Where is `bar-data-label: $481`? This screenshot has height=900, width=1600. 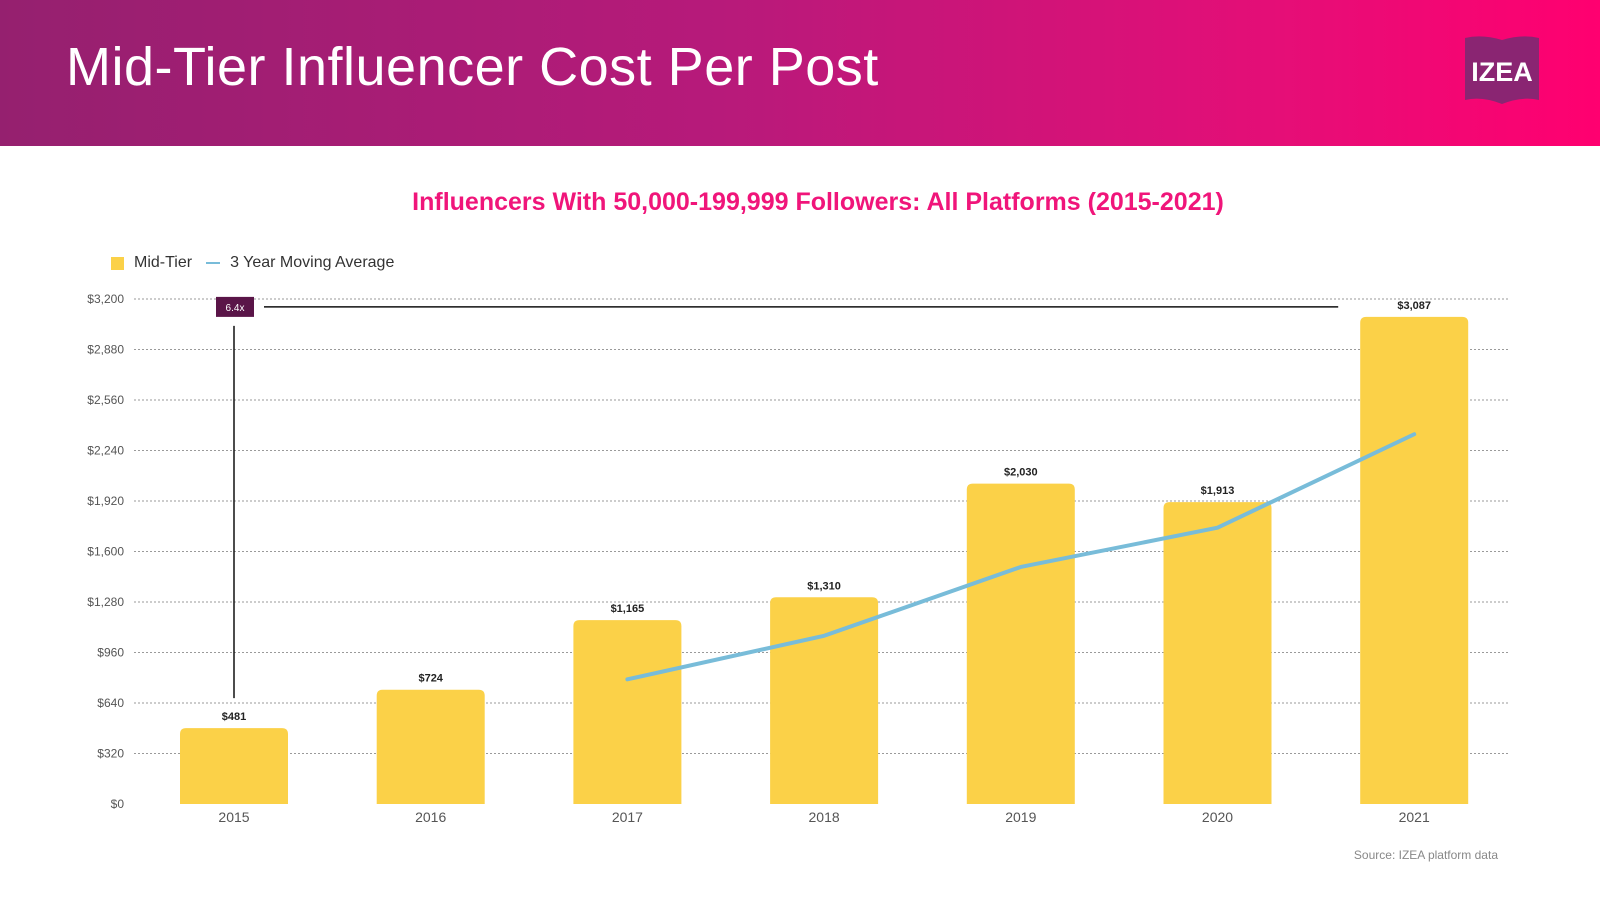 bar-data-label: $481 is located at coordinates (234, 717).